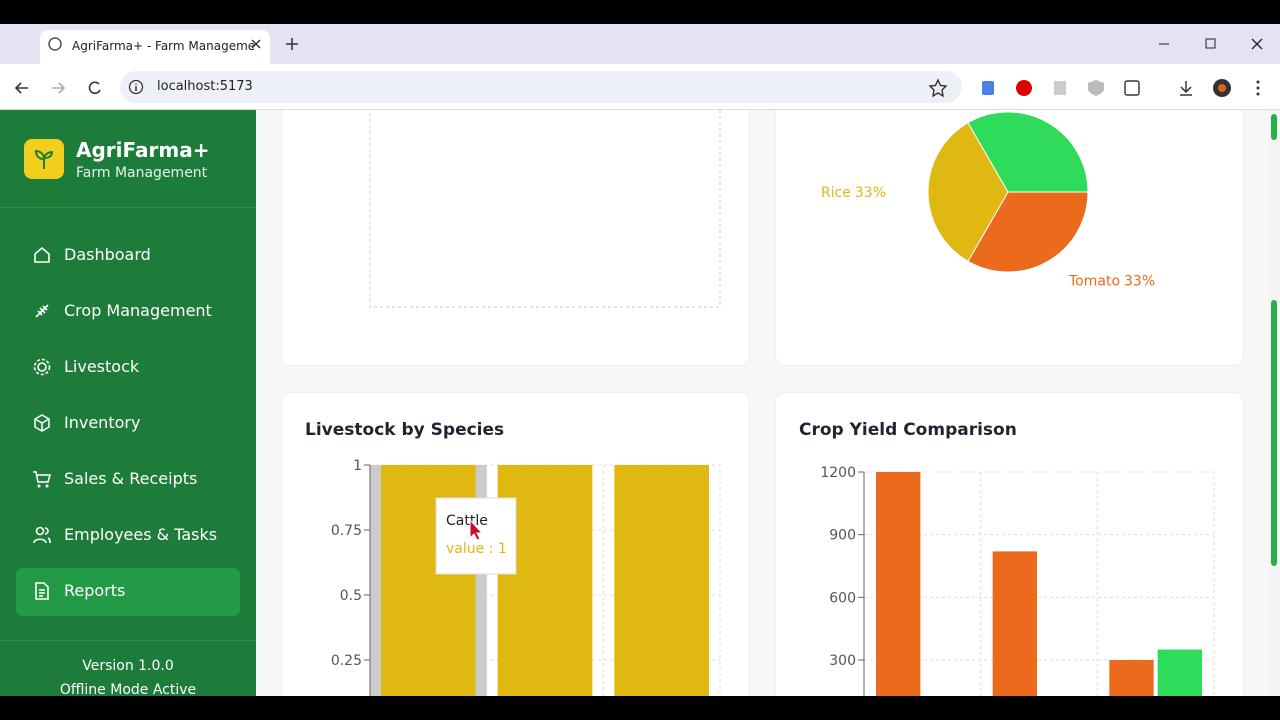  What do you see at coordinates (55, 44) in the screenshot?
I see `tab-icon` at bounding box center [55, 44].